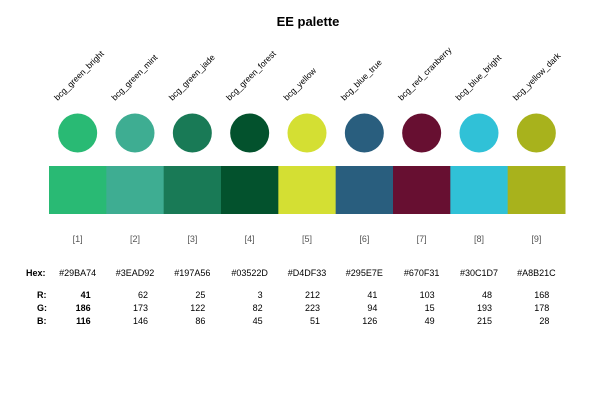 The height and width of the screenshot is (400, 600). I want to click on g-value-5: 223, so click(312, 308).